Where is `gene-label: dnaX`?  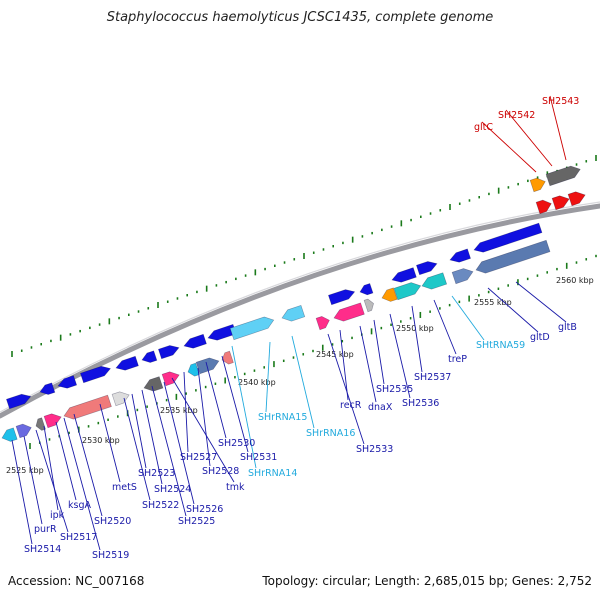 gene-label: dnaX is located at coordinates (380, 407).